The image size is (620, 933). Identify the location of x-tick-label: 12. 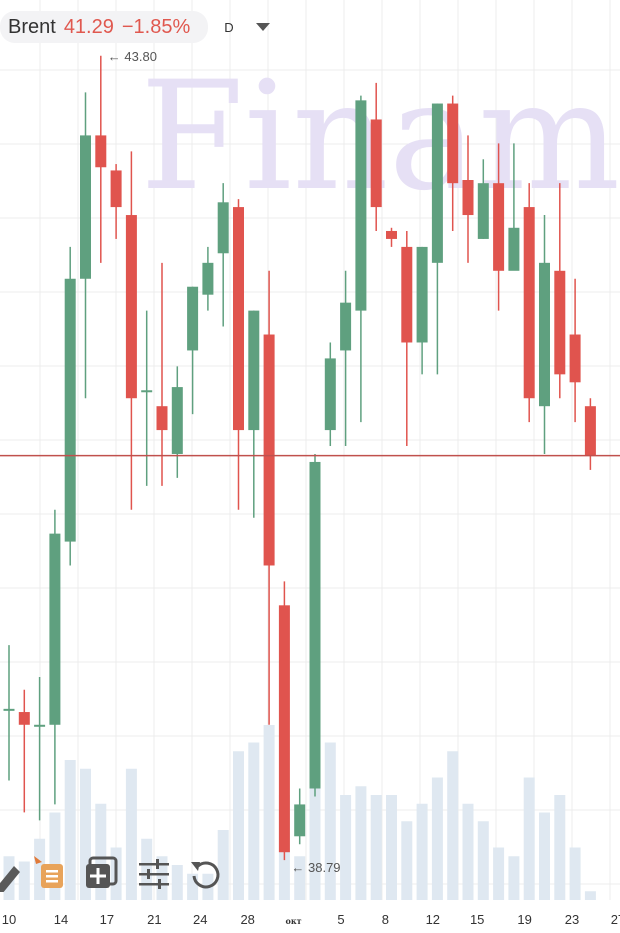
(433, 919).